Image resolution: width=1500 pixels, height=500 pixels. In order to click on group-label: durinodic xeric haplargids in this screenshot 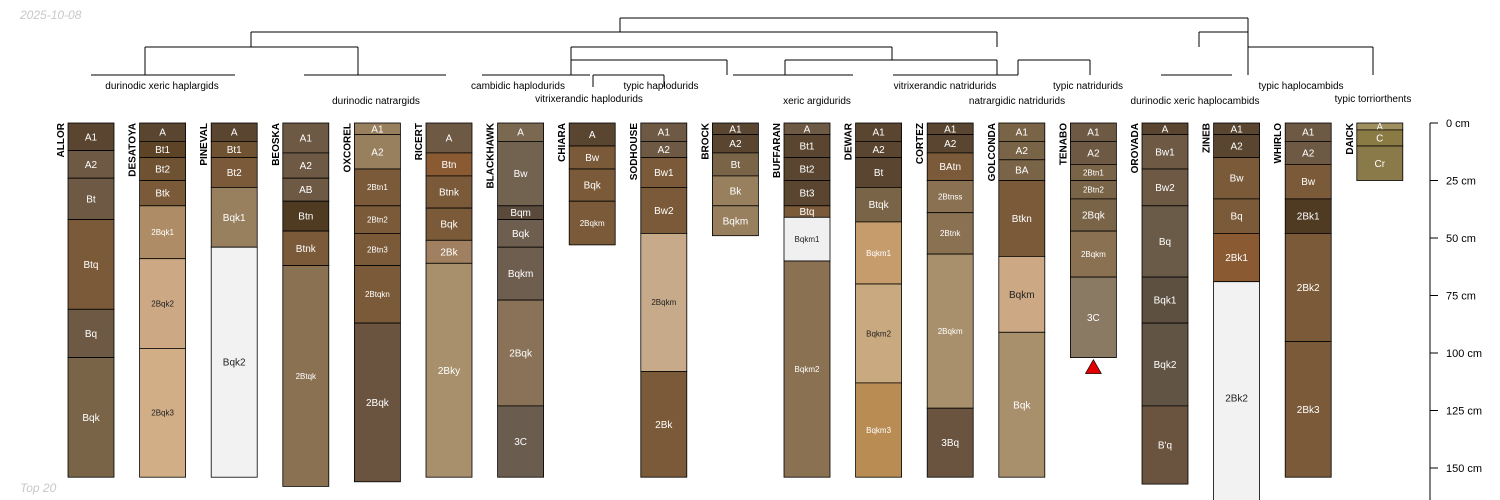, I will do `click(161, 86)`.